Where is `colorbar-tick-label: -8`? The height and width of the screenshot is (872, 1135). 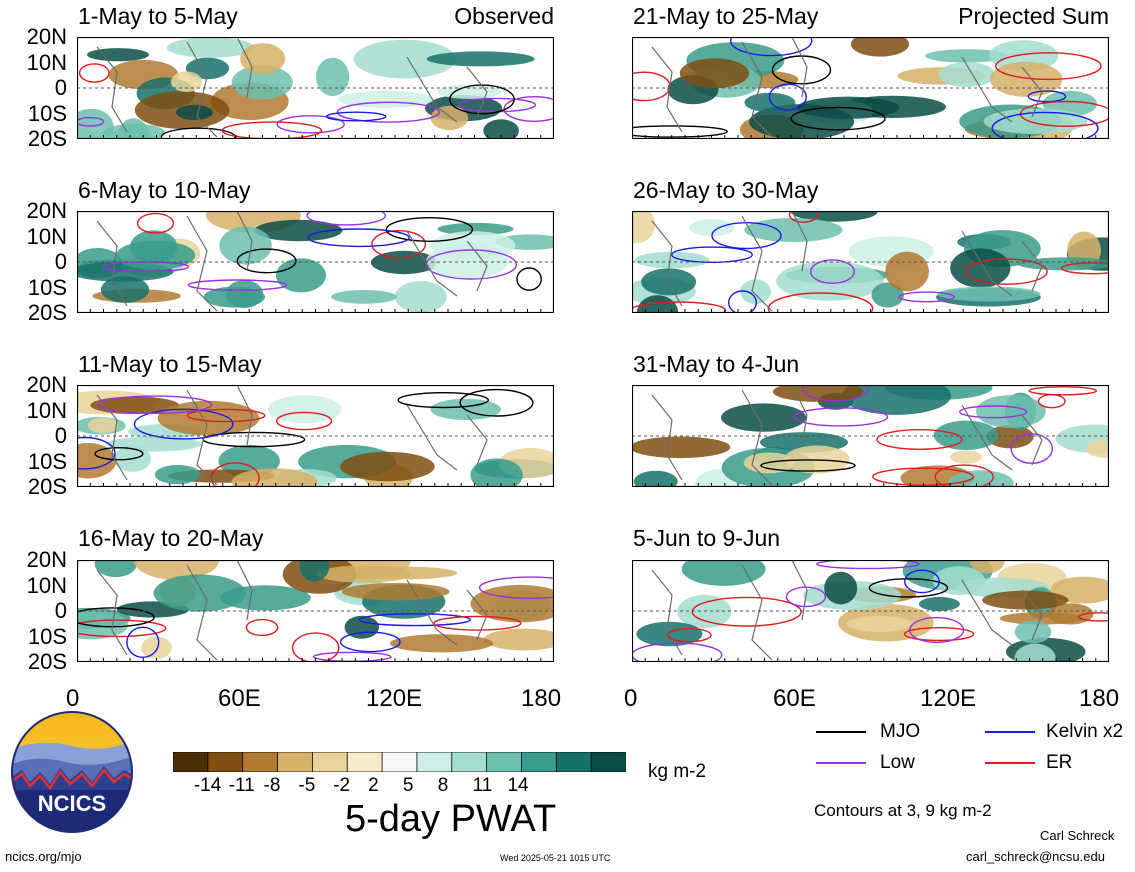 colorbar-tick-label: -8 is located at coordinates (272, 785).